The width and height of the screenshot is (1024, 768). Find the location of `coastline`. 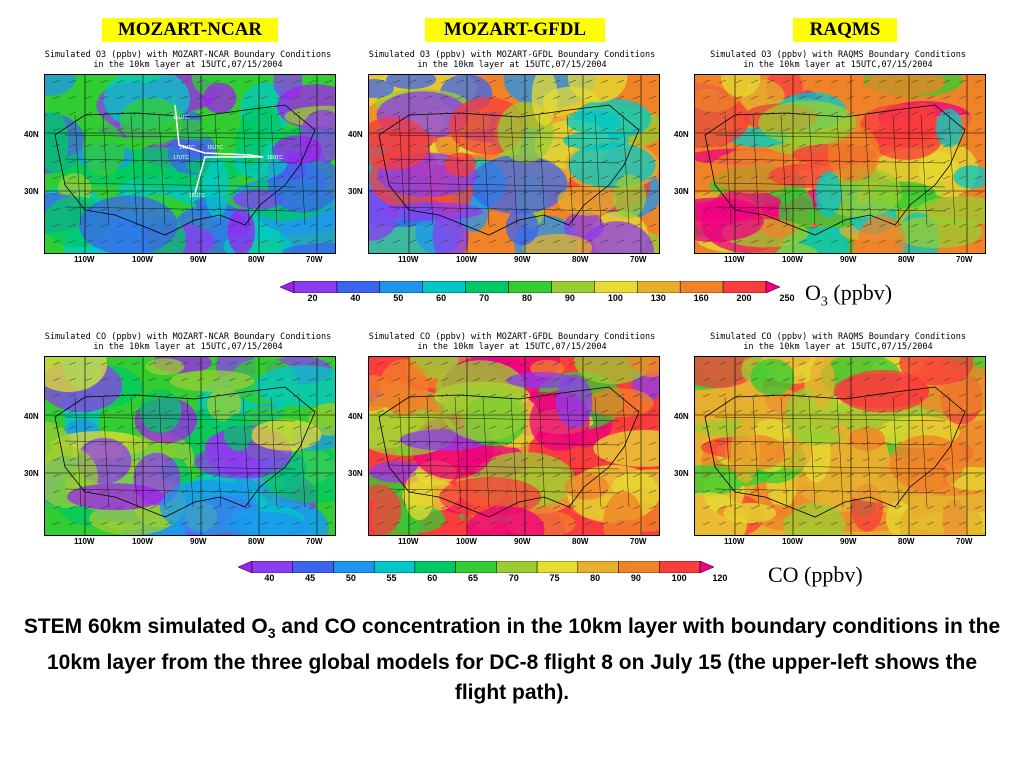

coastline is located at coordinates (835, 452).